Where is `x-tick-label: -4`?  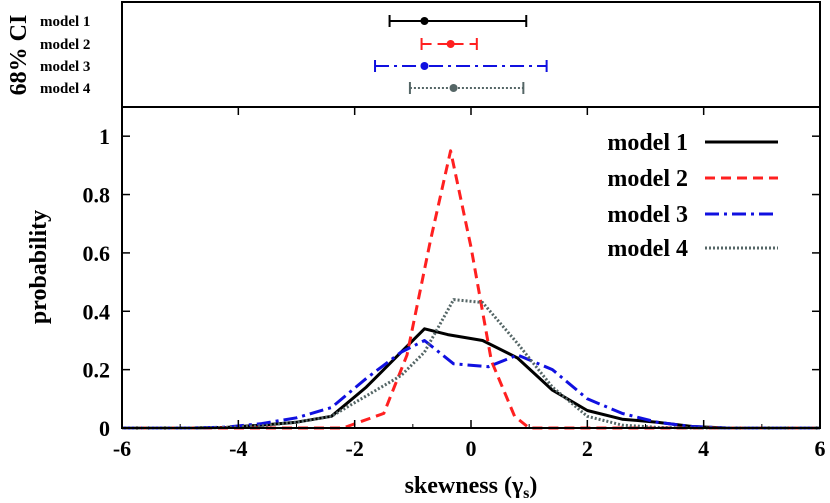
x-tick-label: -4 is located at coordinates (238, 448).